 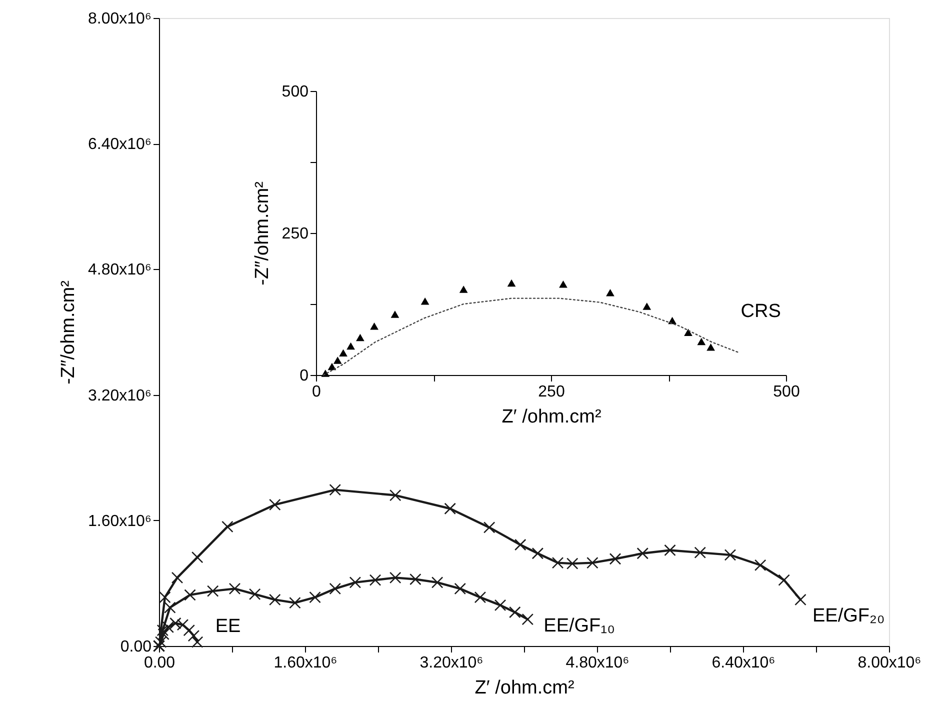 What do you see at coordinates (295, 234) in the screenshot?
I see `y-tick-label: 250` at bounding box center [295, 234].